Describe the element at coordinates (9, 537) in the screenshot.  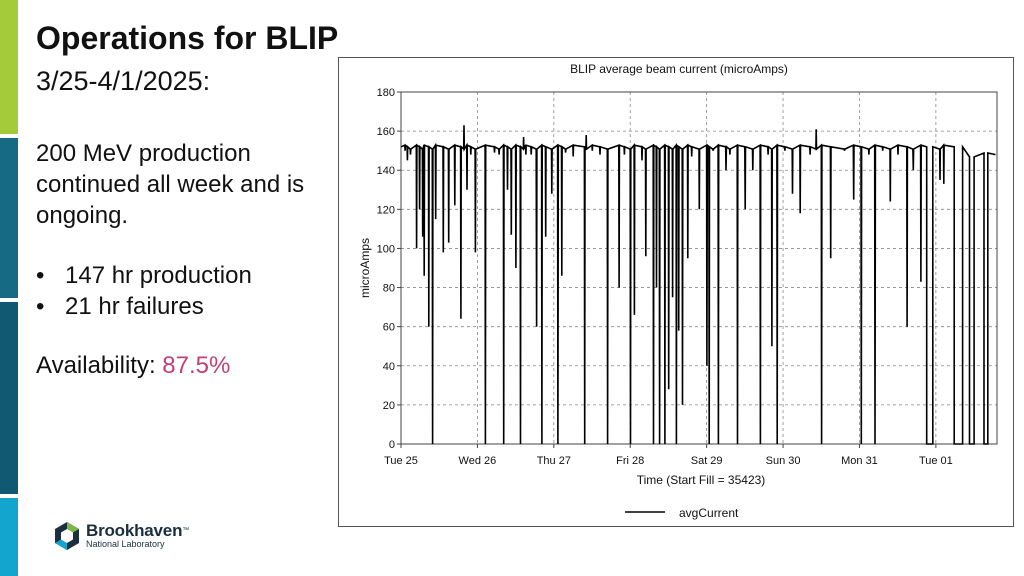
I see `accent-bar-cyan` at that location.